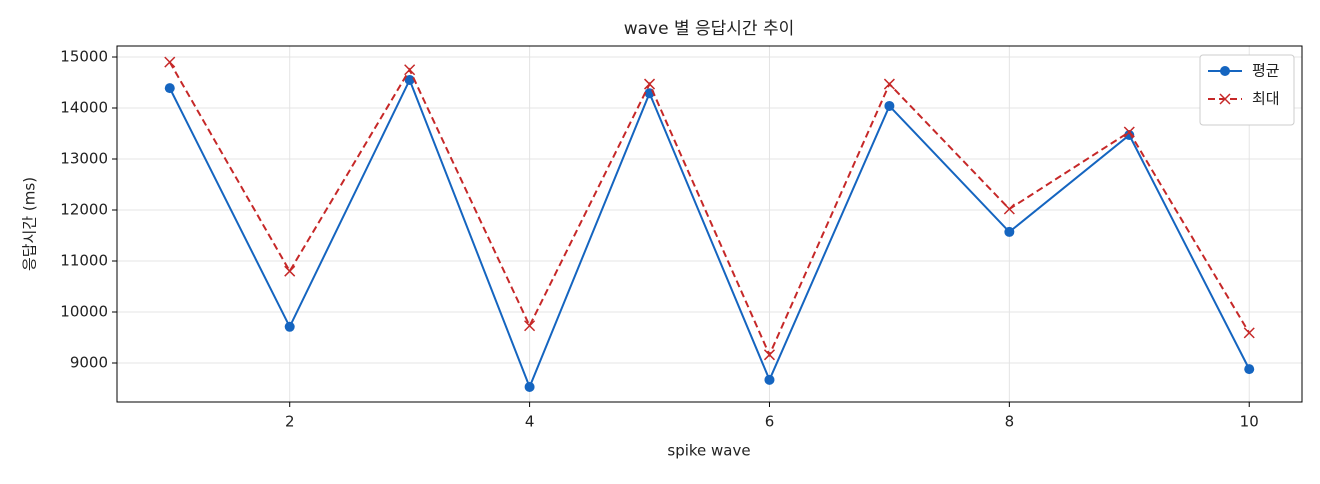  What do you see at coordinates (1247, 90) in the screenshot?
I see `legend-box` at bounding box center [1247, 90].